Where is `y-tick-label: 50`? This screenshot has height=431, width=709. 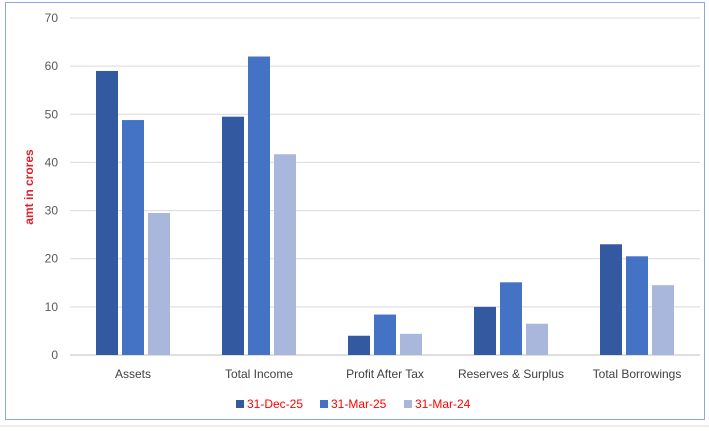
y-tick-label: 50 is located at coordinates (52, 114).